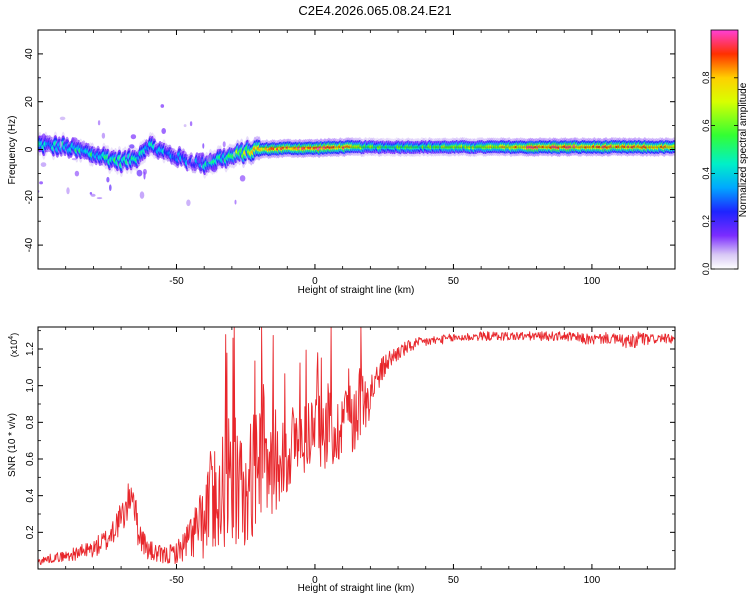 Image resolution: width=750 pixels, height=600 pixels. I want to click on snr-ytick-label-1: 0.4, so click(30, 495).